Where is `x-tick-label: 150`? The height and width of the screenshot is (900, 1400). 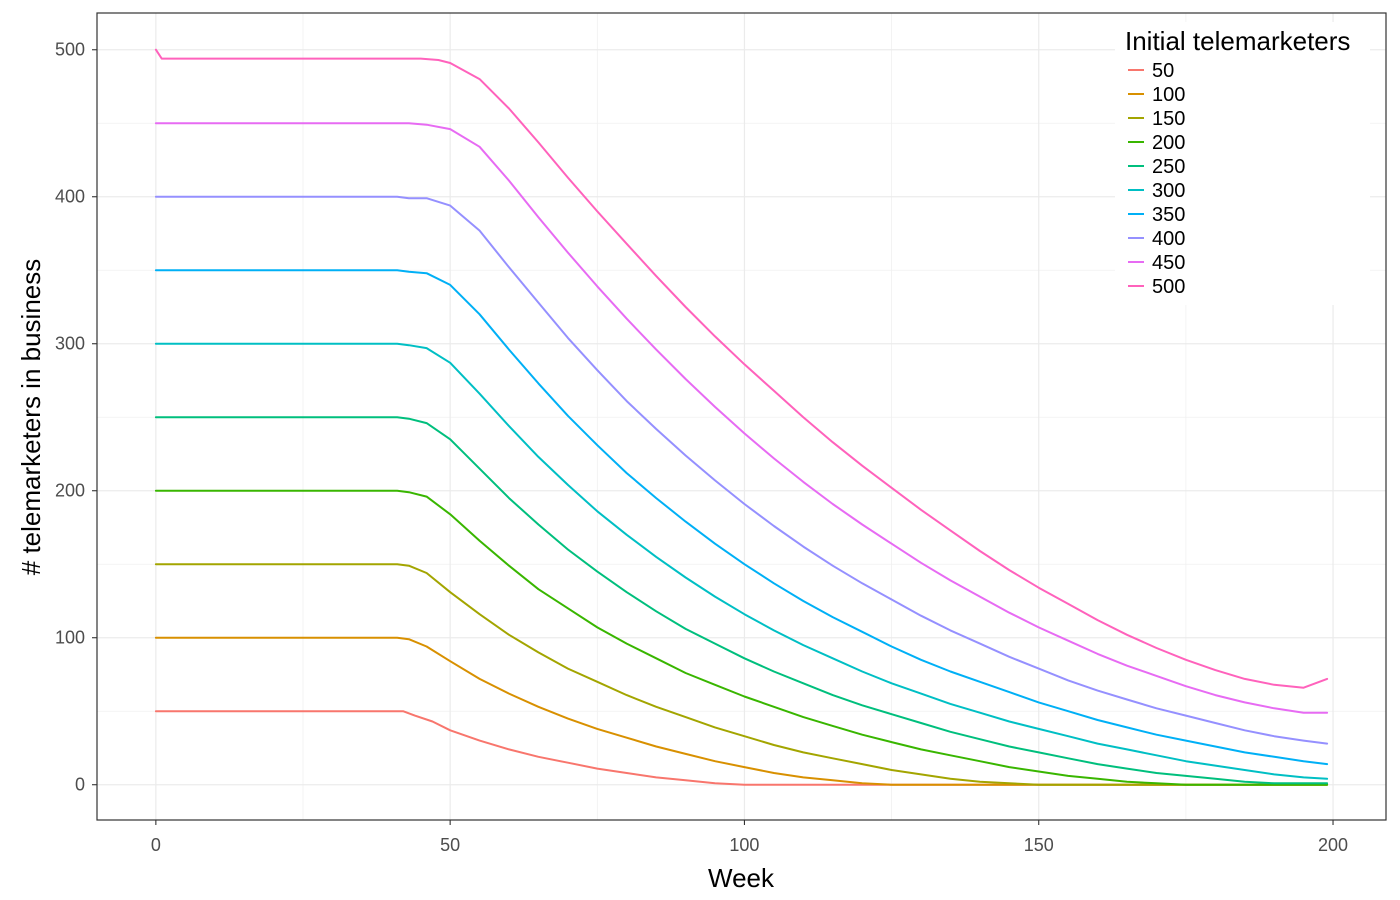
x-tick-label: 150 is located at coordinates (1039, 845).